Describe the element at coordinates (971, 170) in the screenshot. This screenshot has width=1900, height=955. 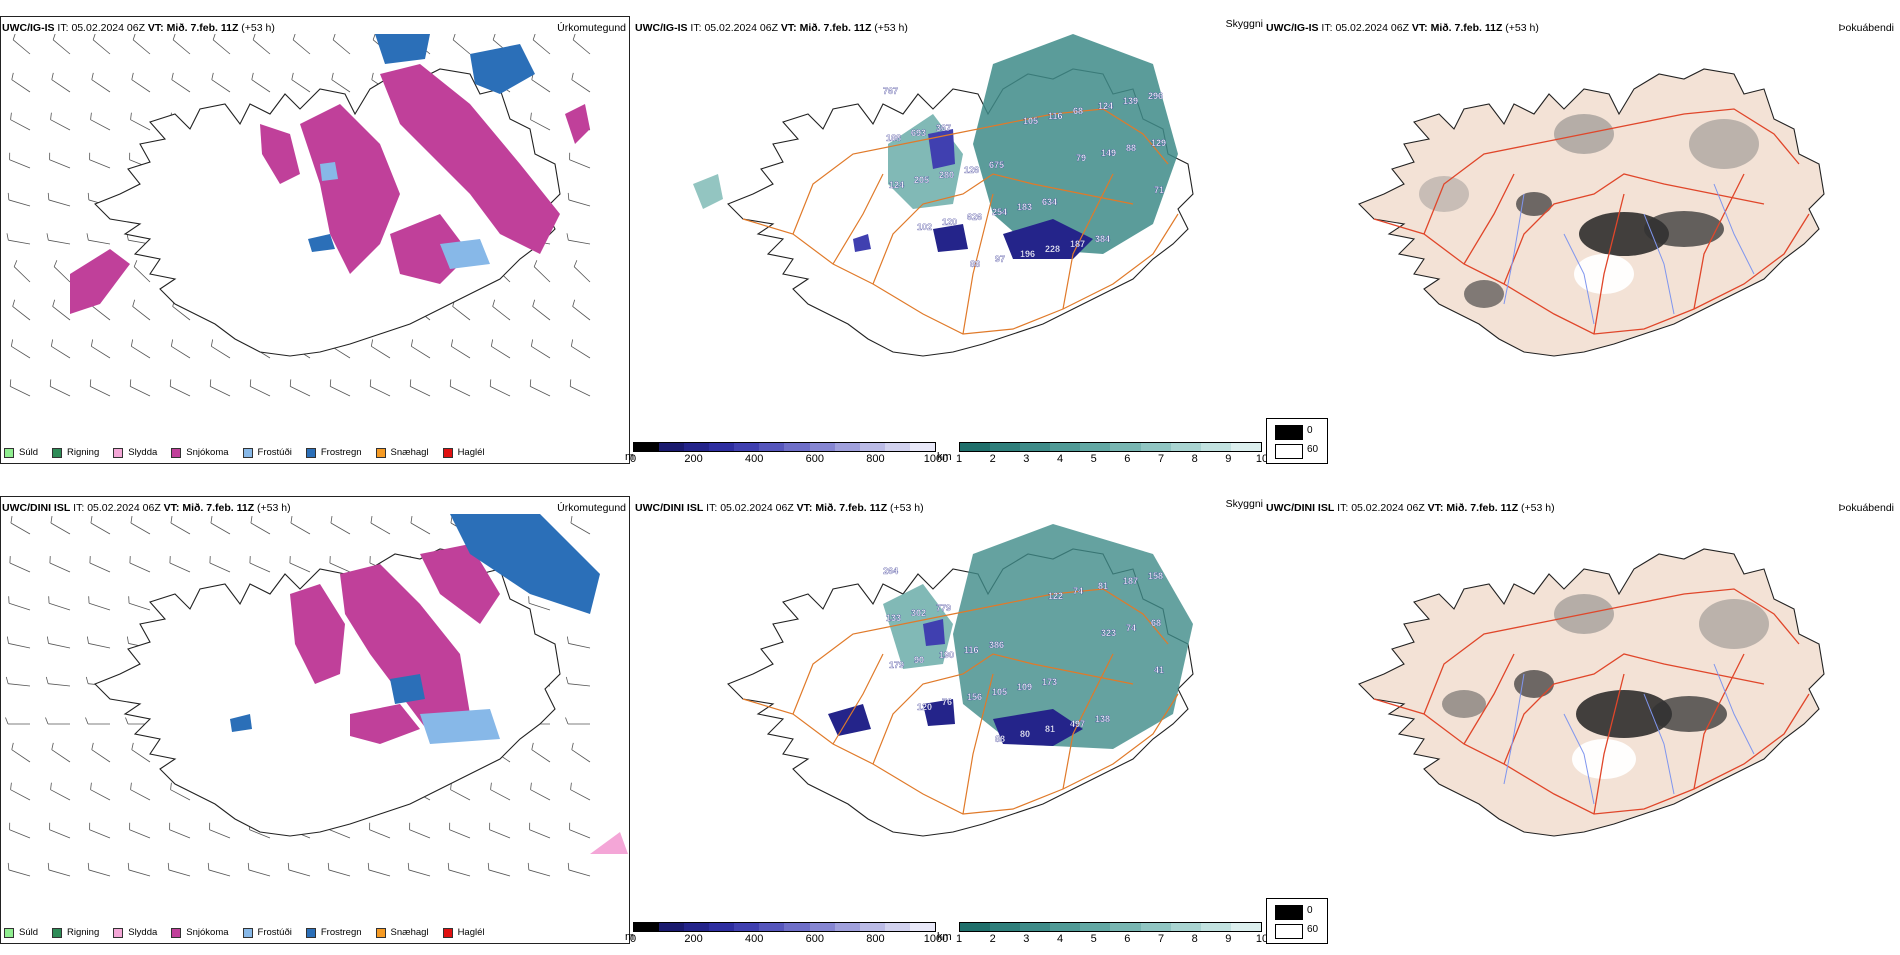
I see `ceiling-value-label: 126` at that location.